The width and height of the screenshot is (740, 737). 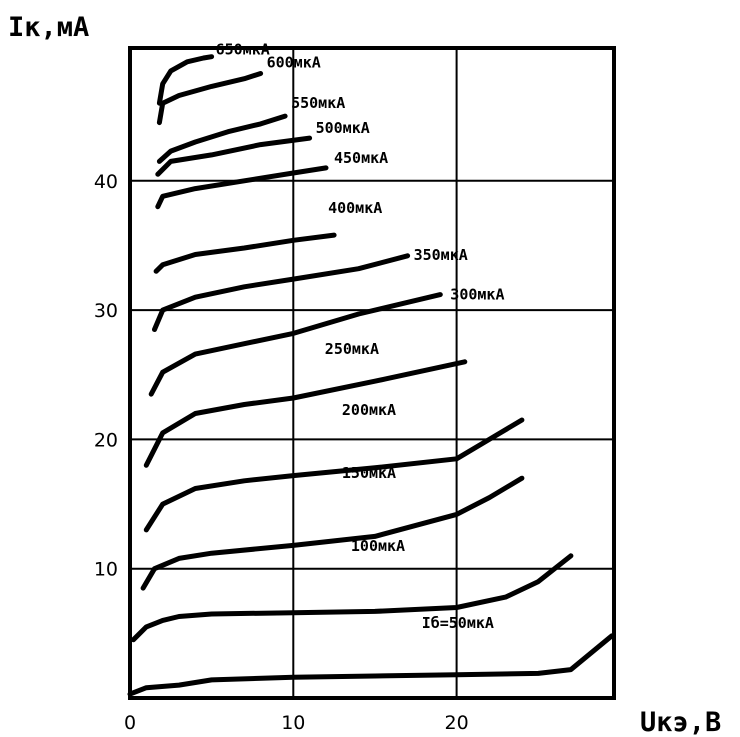 I want to click on curve-label: Iб=50мкА, so click(x=458, y=623).